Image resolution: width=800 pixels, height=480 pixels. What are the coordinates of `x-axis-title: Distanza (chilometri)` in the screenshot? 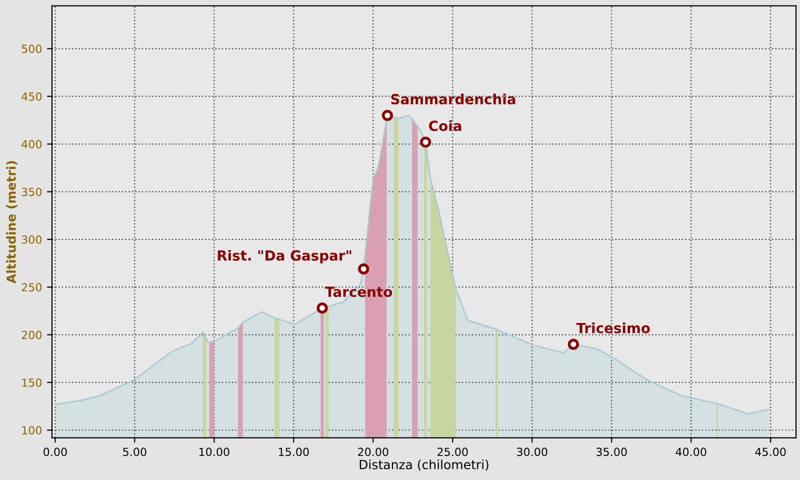 It's located at (424, 465).